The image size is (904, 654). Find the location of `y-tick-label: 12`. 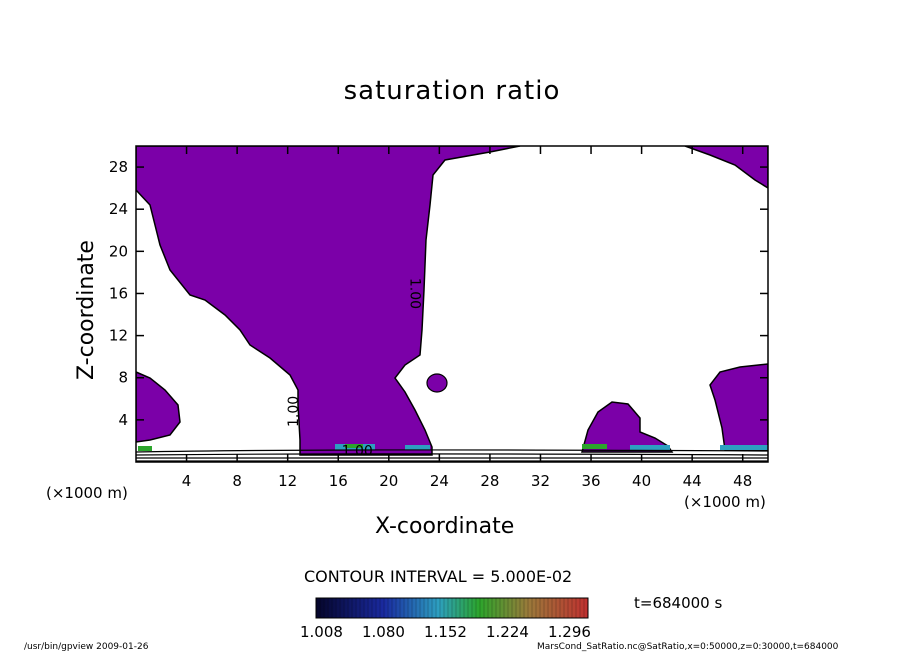

y-tick-label: 12 is located at coordinates (118, 336).